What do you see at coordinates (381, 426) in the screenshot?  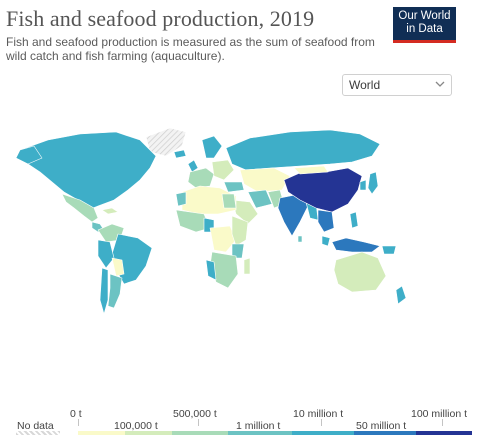 I see `legend-tick-label-50m: 50 million t` at bounding box center [381, 426].